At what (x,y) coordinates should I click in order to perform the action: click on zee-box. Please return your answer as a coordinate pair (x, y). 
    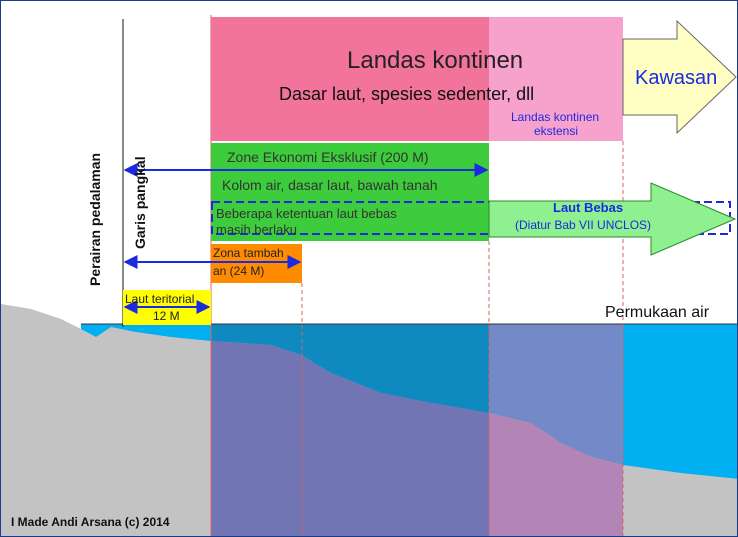
    Looking at the image, I should click on (350, 192).